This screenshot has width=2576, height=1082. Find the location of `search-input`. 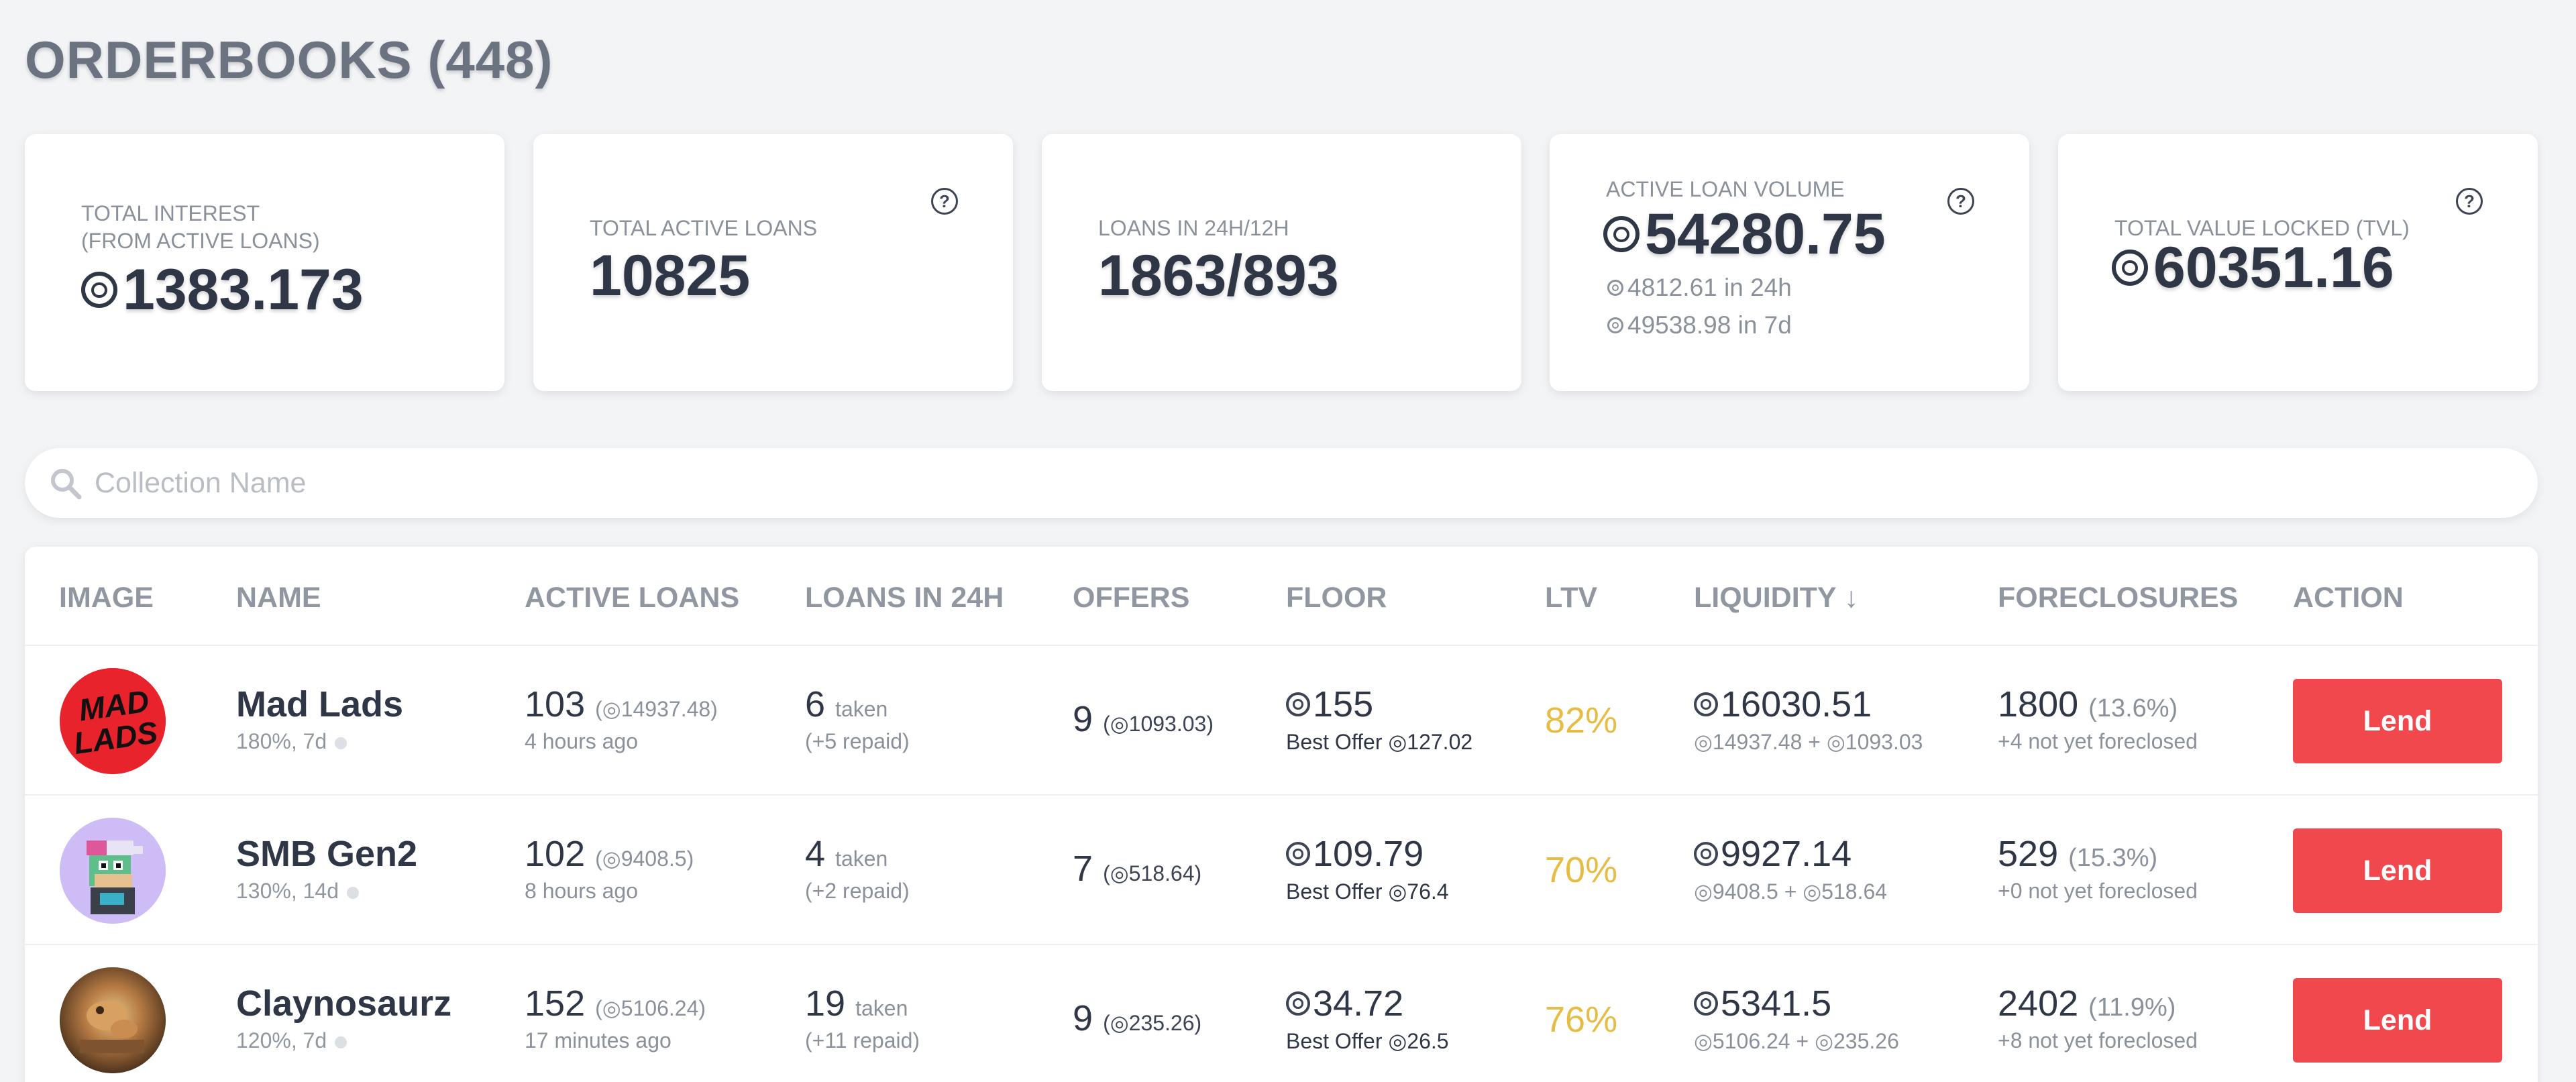

search-input is located at coordinates (1302, 483).